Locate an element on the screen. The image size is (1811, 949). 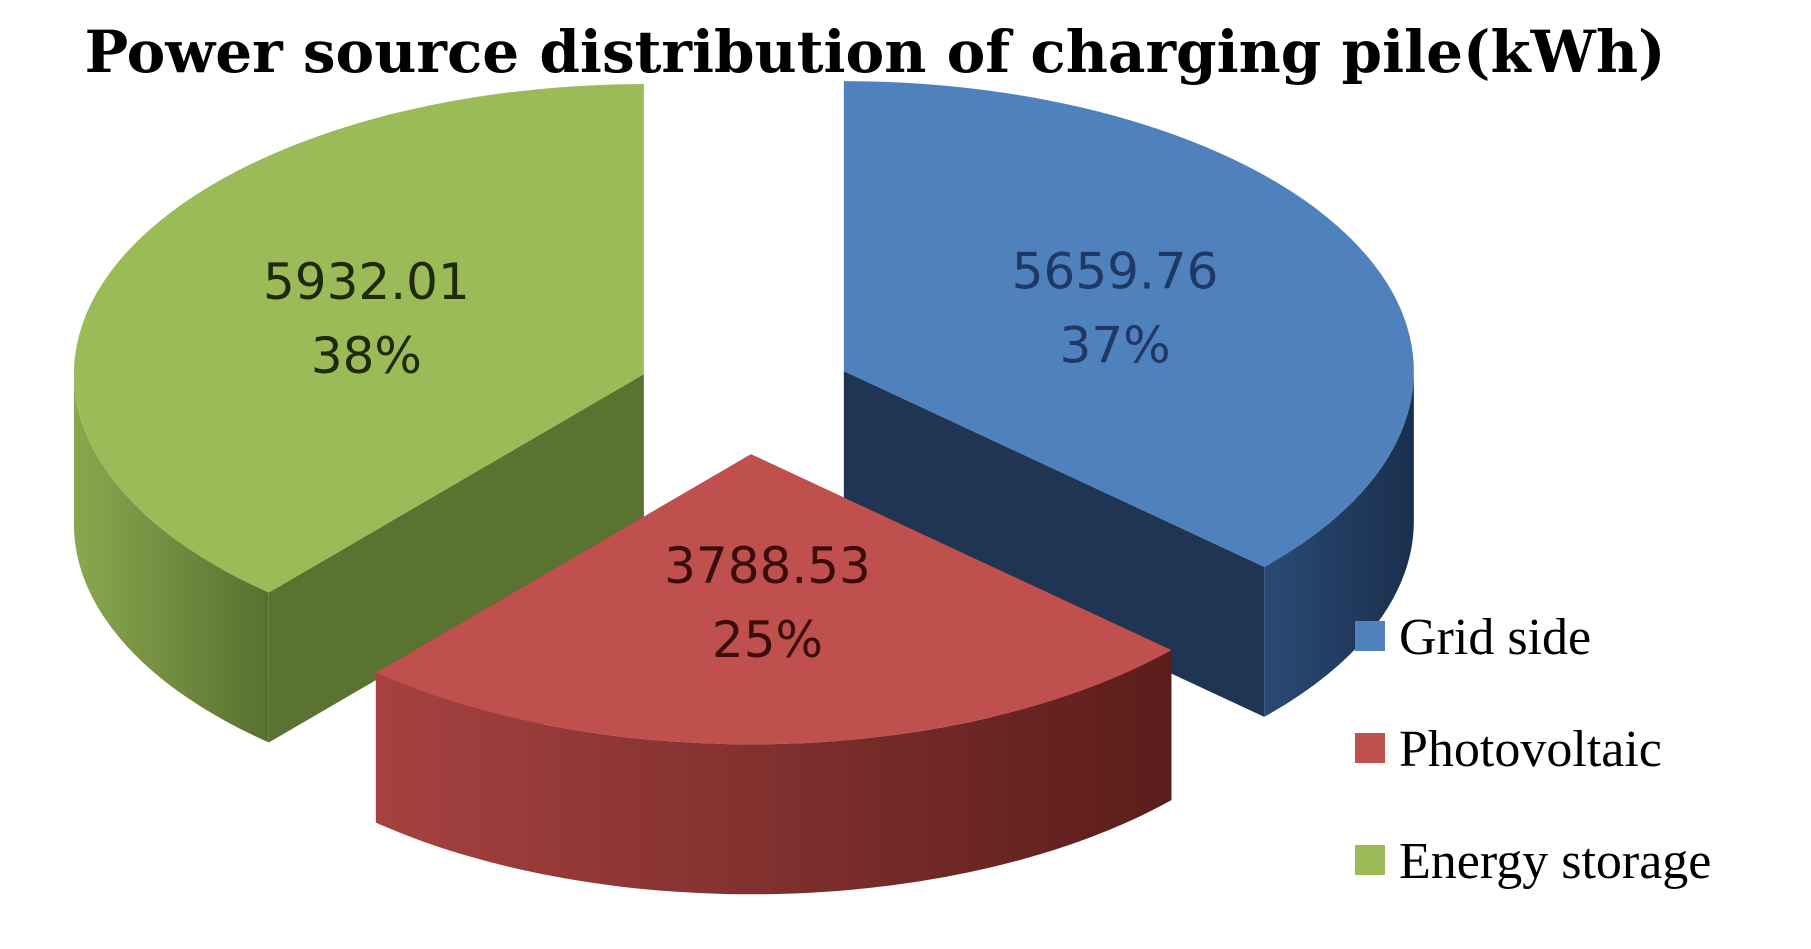
value-label-photovoltaic: 3788.53 is located at coordinates (767, 566).